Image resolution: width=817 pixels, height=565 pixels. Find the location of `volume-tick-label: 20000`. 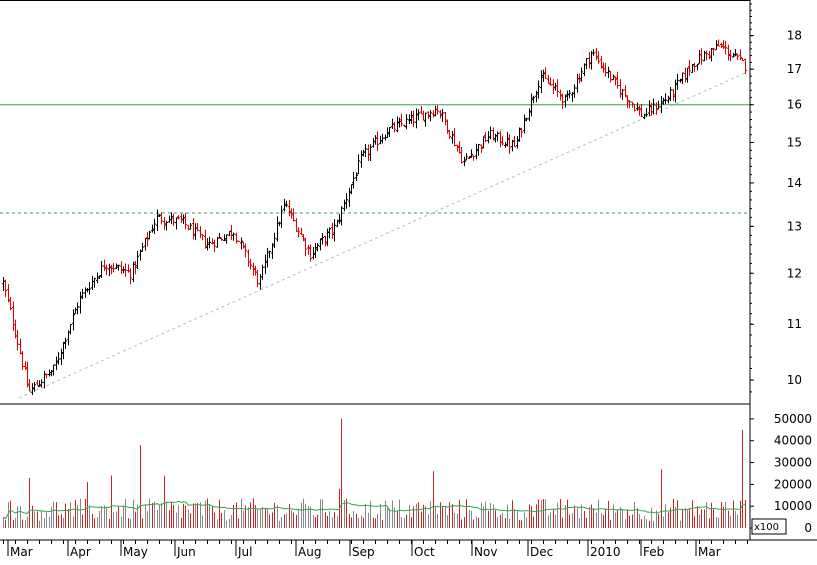

volume-tick-label: 20000 is located at coordinates (793, 484).